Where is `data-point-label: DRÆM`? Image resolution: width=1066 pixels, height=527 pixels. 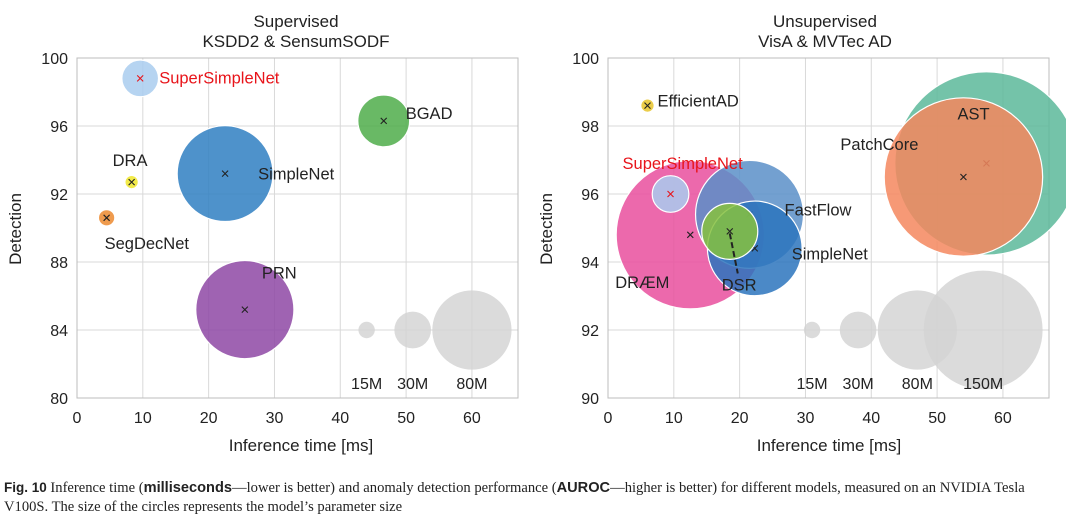 data-point-label: DRÆM is located at coordinates (642, 283).